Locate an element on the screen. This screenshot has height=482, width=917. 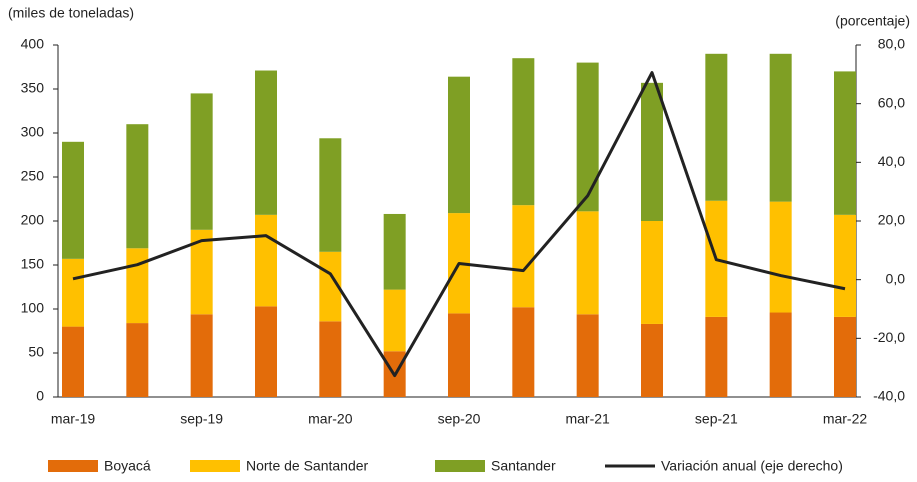
legend-label: Boyacá is located at coordinates (127, 466).